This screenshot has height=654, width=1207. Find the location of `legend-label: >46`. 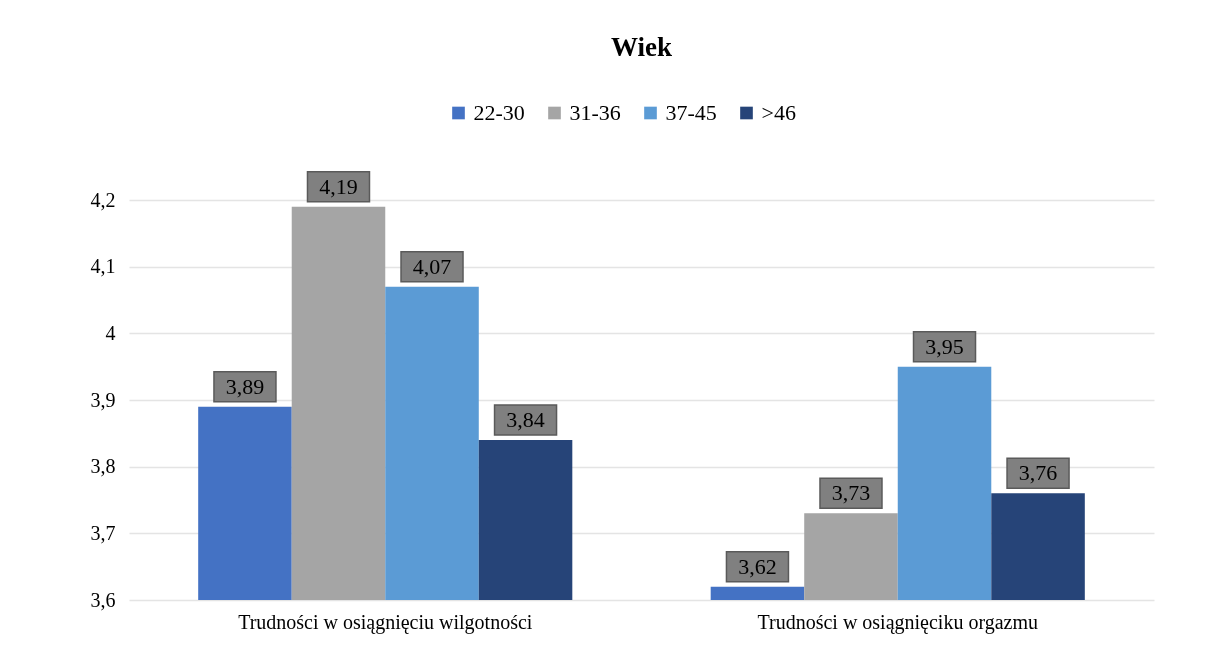

legend-label: >46 is located at coordinates (778, 112).